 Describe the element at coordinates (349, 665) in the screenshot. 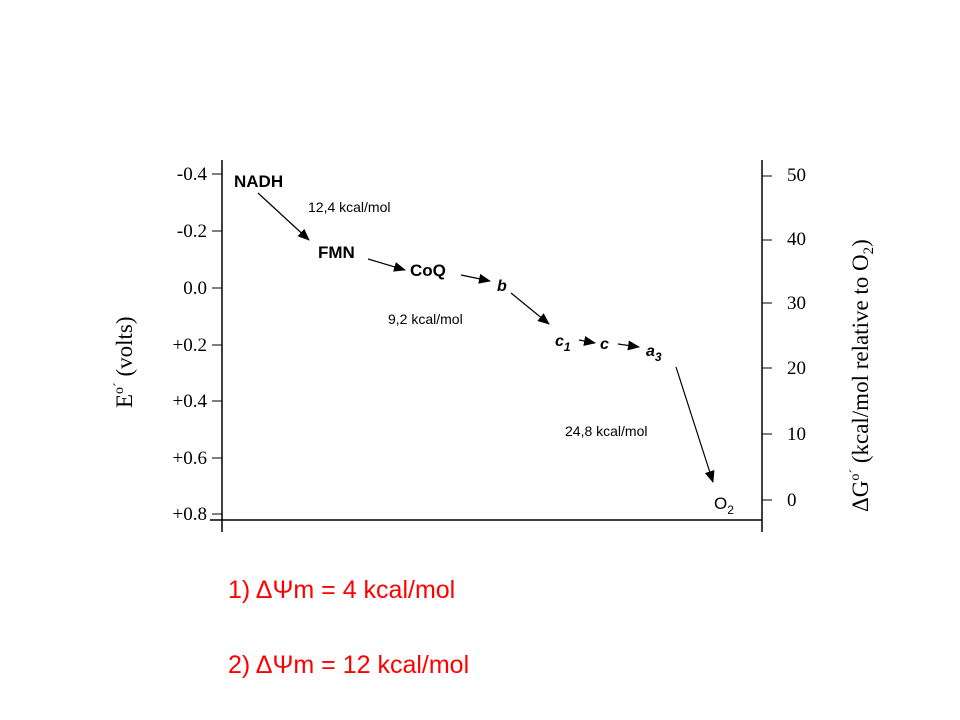

I see `membrane-potential-note-2: 2) ΔΨm = 12 kcal/mol` at that location.